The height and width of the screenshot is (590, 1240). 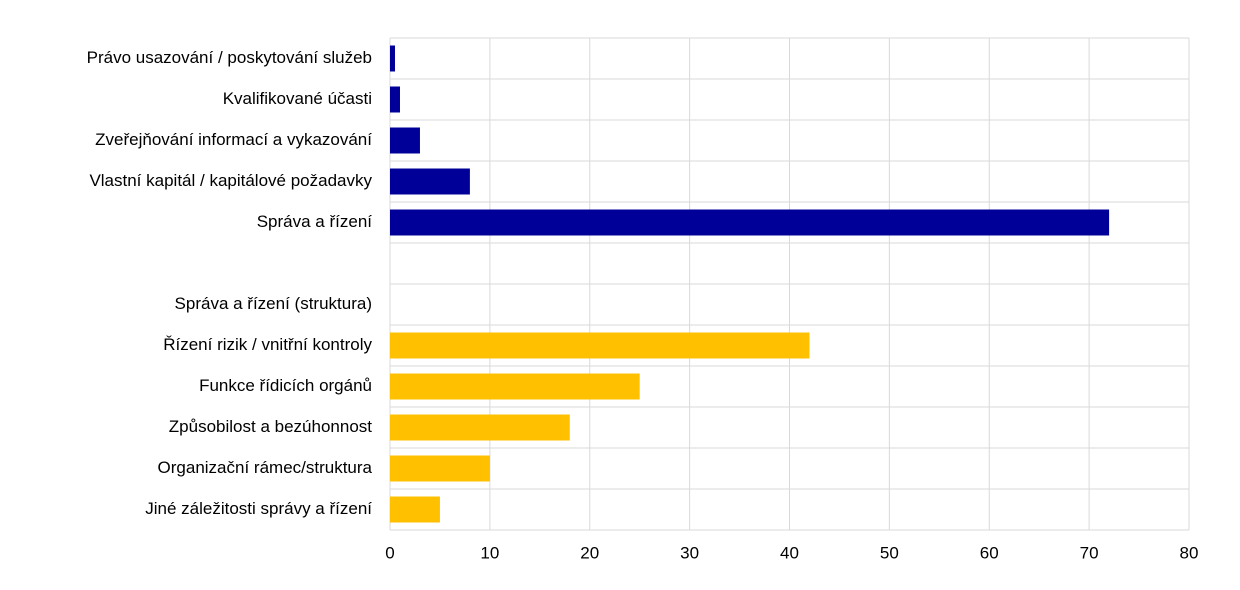 What do you see at coordinates (989, 552) in the screenshot?
I see `x-tick-label: 60` at bounding box center [989, 552].